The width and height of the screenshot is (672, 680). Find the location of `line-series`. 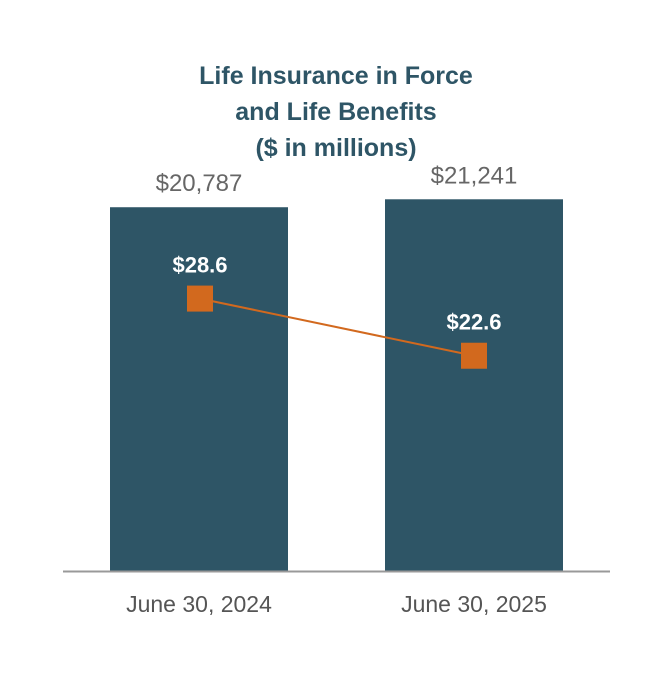

line-series is located at coordinates (337, 327).